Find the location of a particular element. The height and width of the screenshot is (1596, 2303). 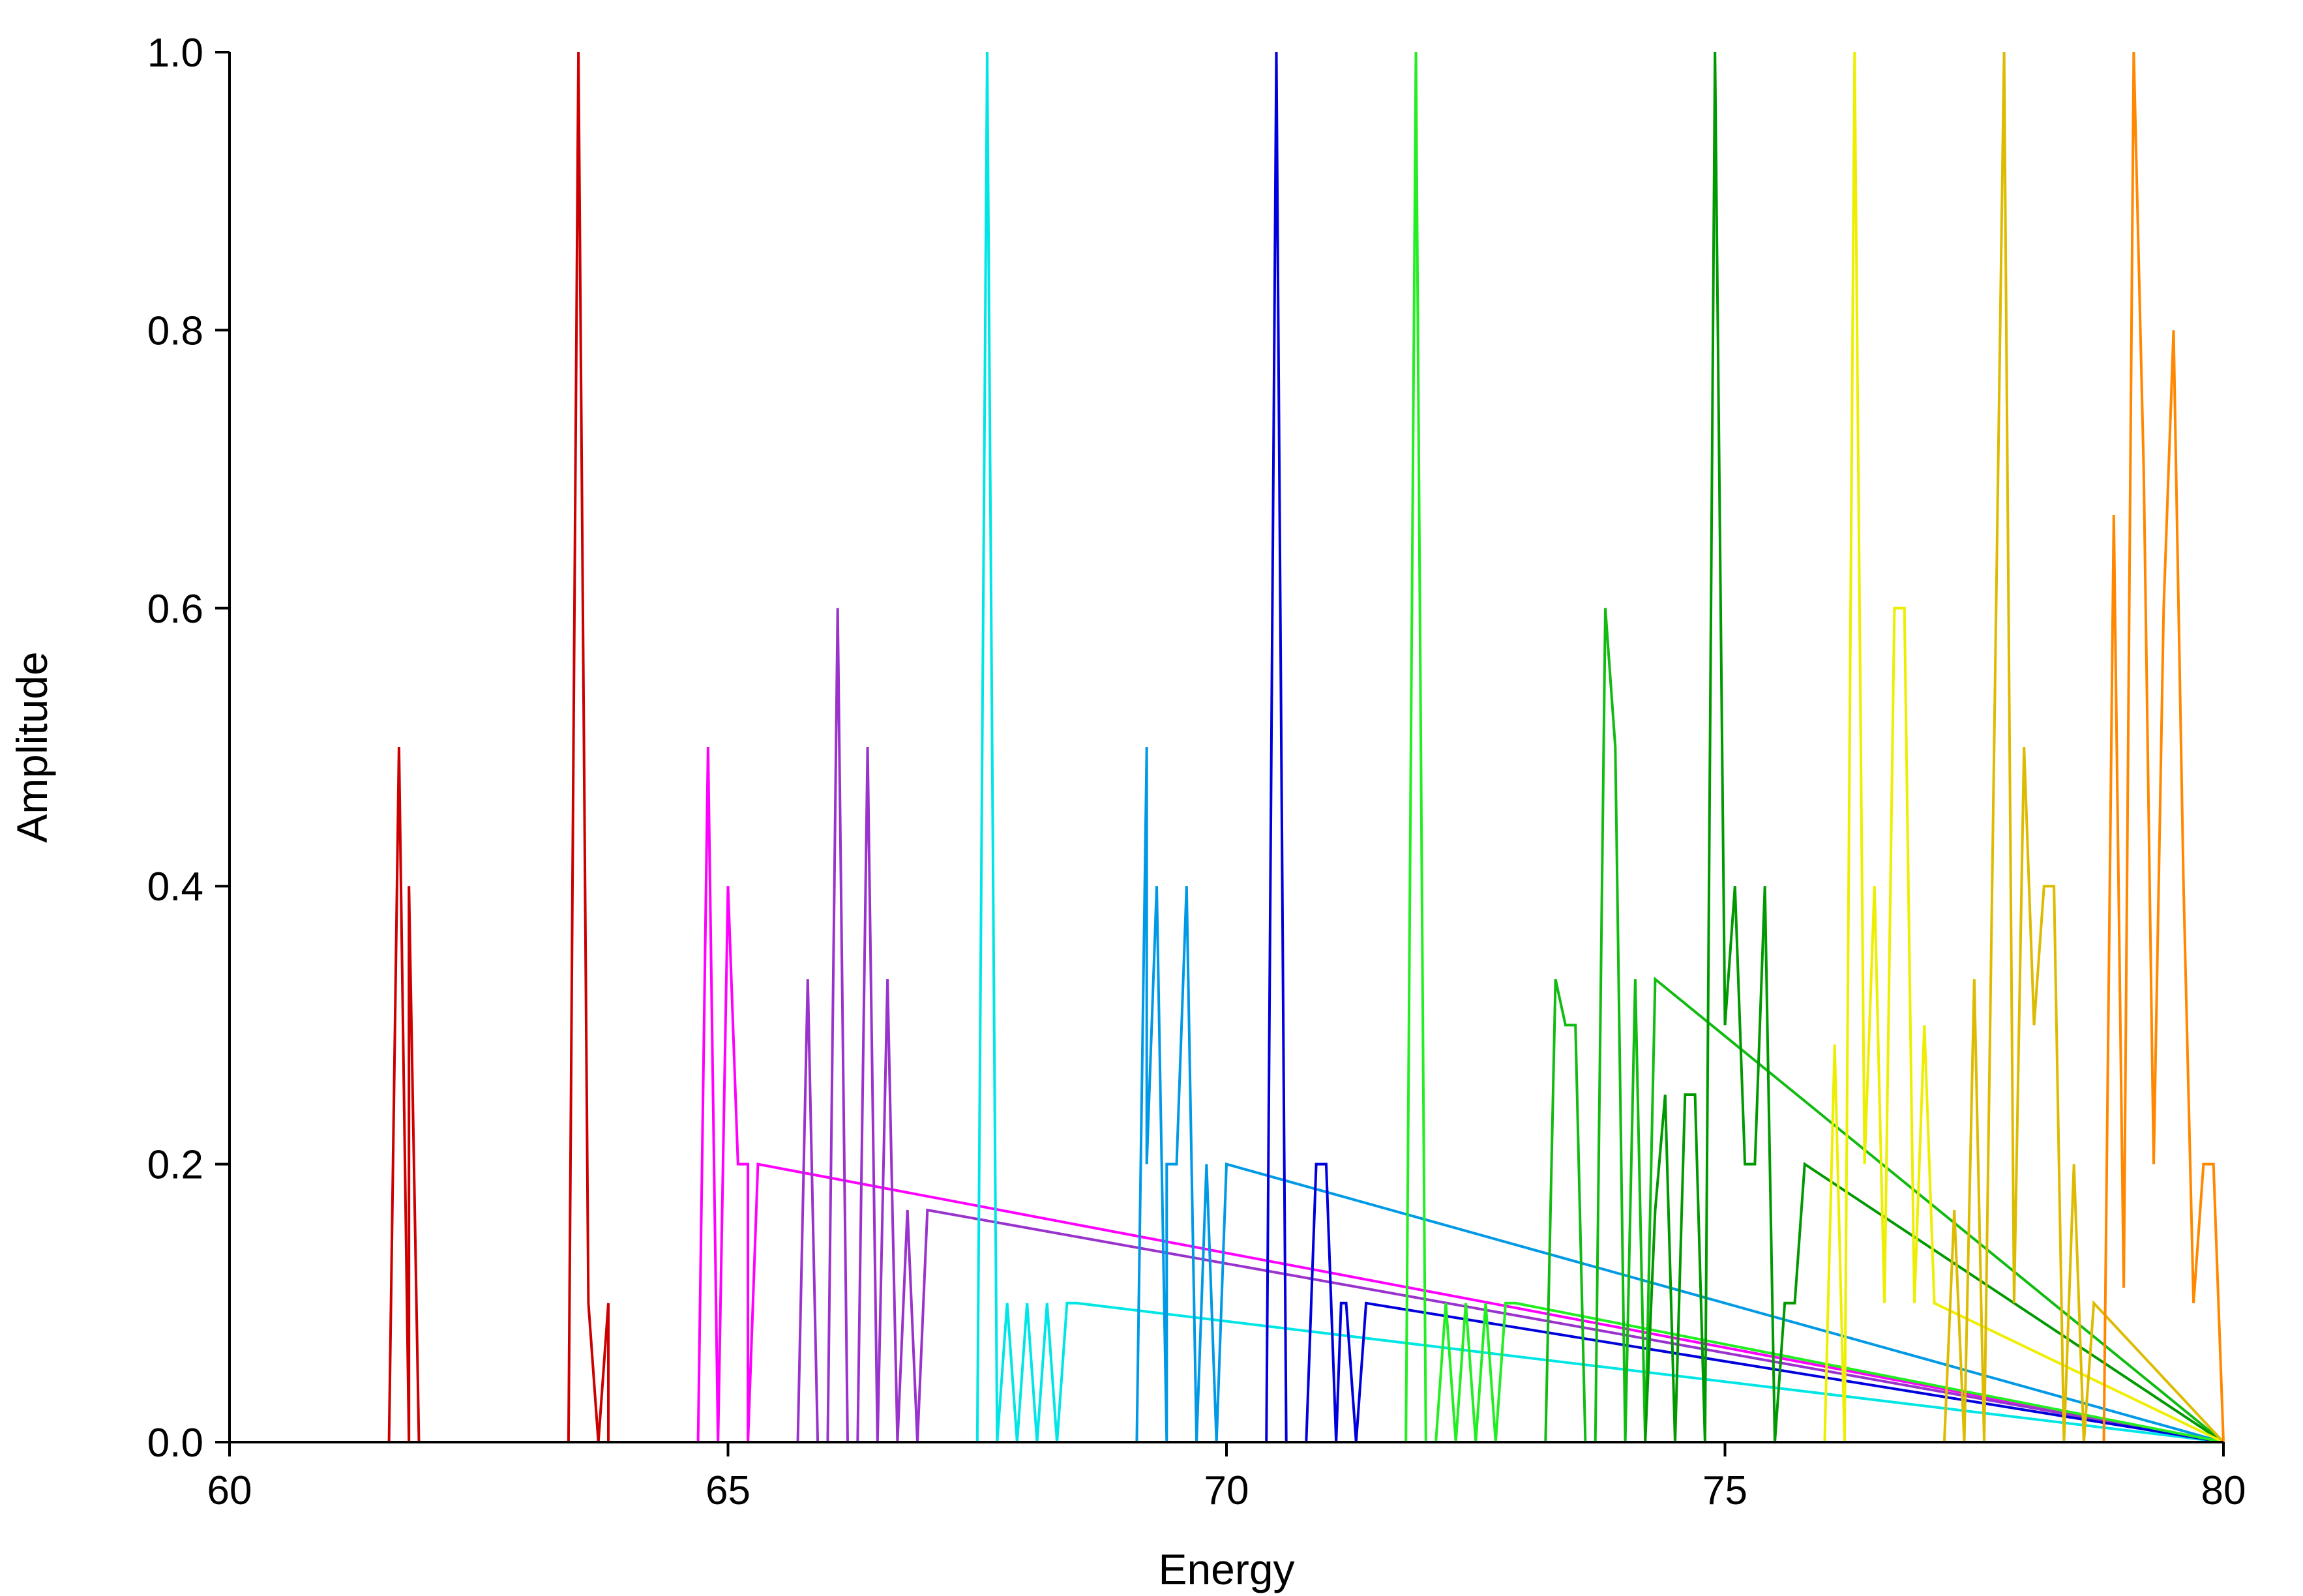

x-tick-label: 75 is located at coordinates (1724, 1490).